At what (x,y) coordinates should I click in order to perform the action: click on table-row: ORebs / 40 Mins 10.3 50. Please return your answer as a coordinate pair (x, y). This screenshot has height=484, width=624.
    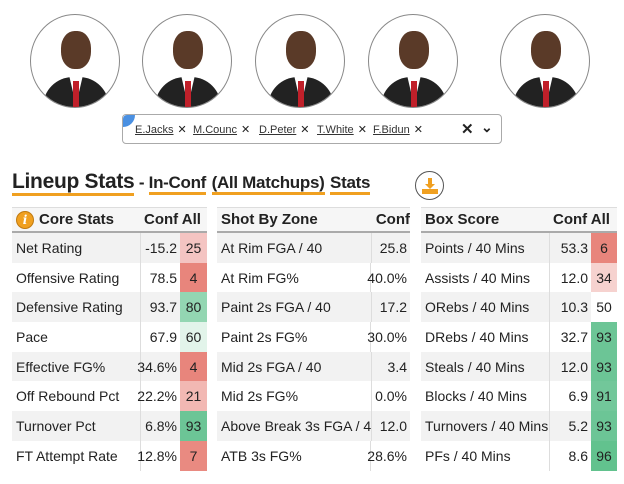
    Looking at the image, I should click on (519, 307).